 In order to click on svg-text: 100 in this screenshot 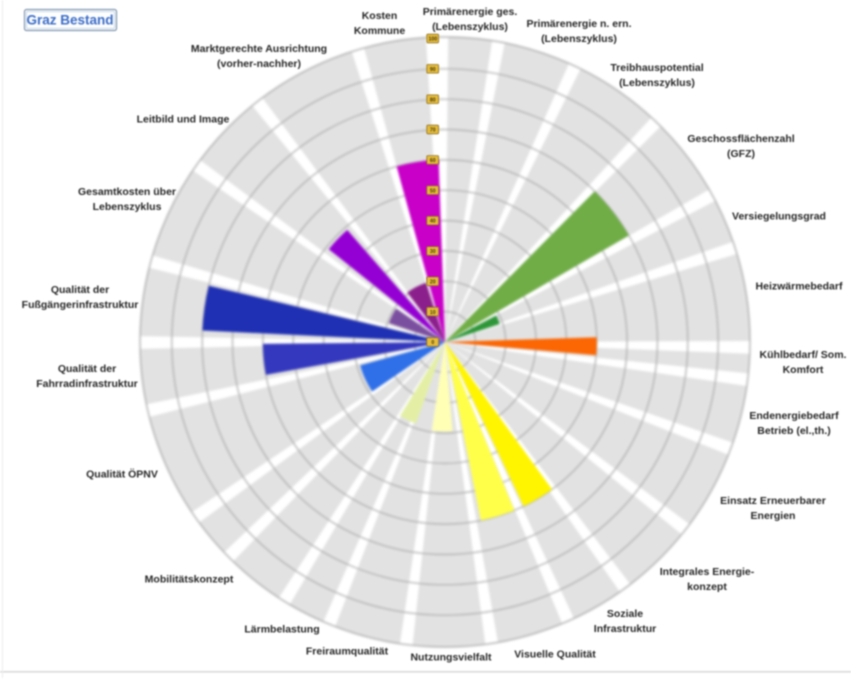, I will do `click(432, 40)`.